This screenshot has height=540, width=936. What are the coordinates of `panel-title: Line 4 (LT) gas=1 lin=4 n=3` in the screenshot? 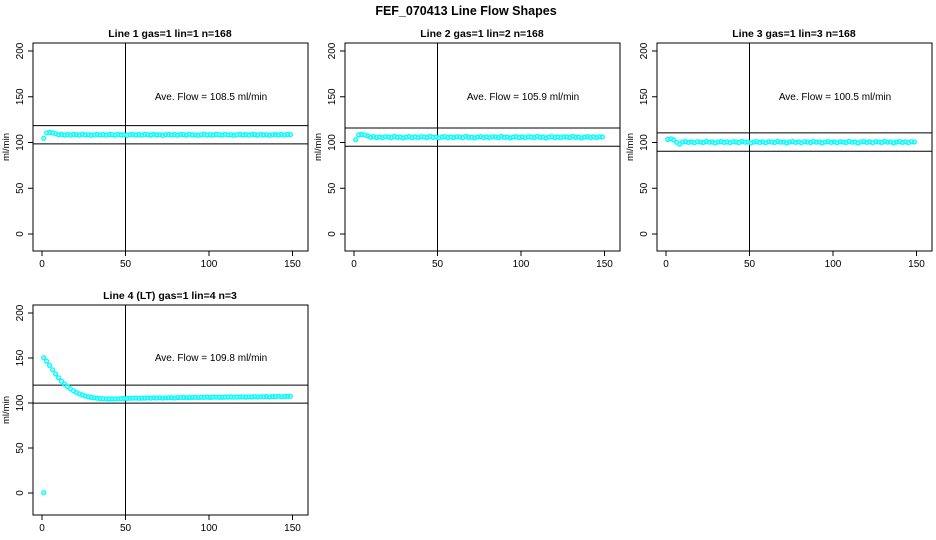 It's located at (170, 296).